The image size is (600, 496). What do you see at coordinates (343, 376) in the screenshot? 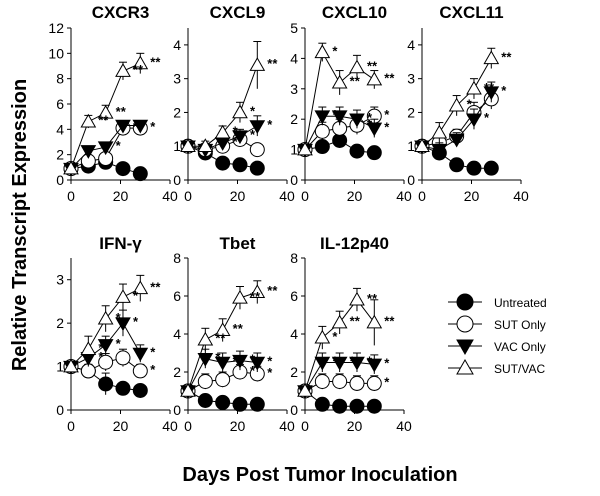
I see `series-vac-only: * * * *` at bounding box center [343, 376].